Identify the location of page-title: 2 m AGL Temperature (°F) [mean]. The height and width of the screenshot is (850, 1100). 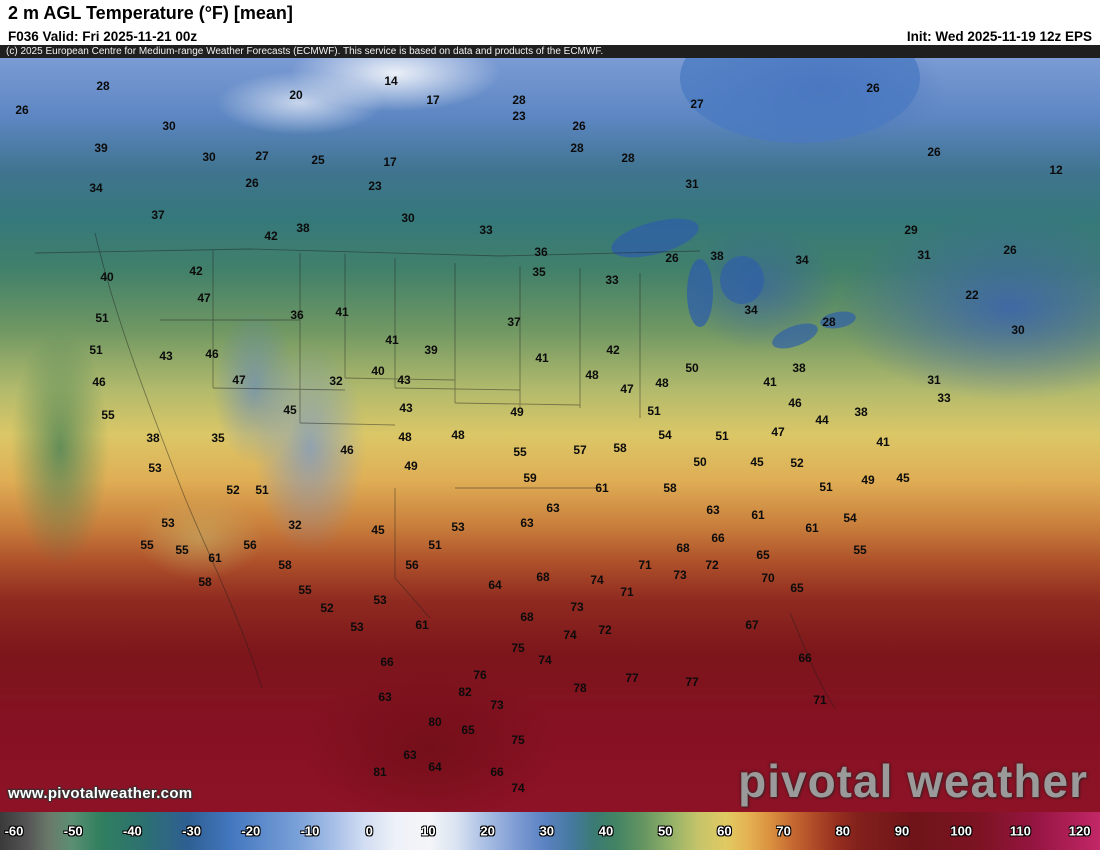
(550, 14).